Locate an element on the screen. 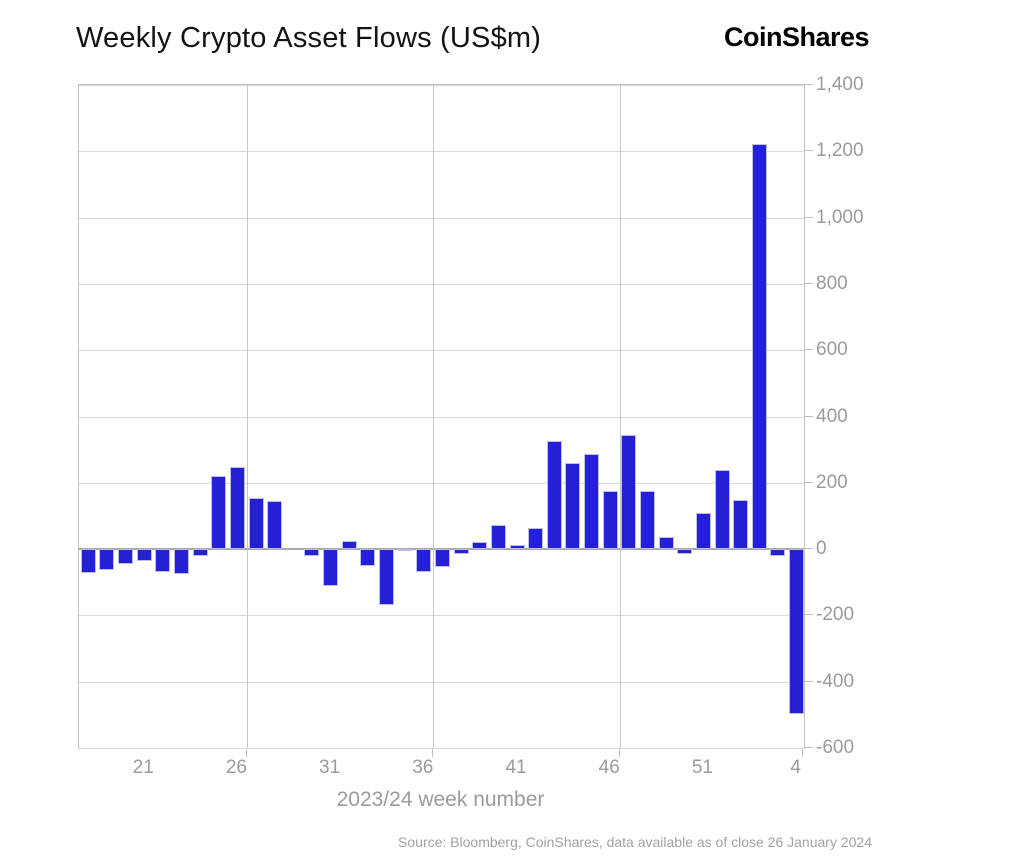 The image size is (1017, 865). x-tick-label: 21 is located at coordinates (143, 767).